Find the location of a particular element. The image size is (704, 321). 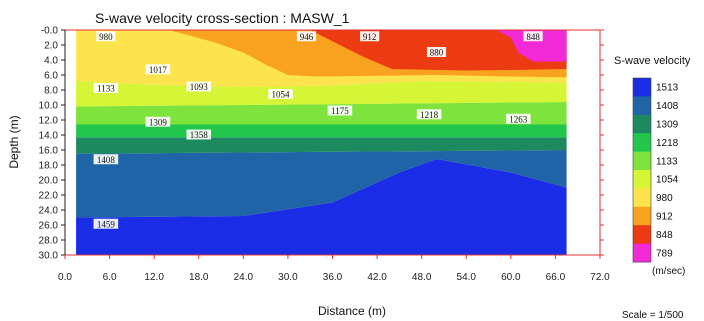

scale-label: Scale = 1/500 is located at coordinates (653, 315).